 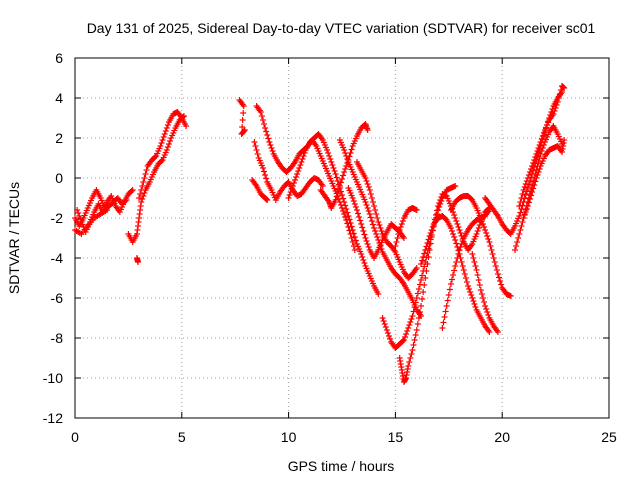 I want to click on y-tick-labels: -12 -10 -8 -6 -4 -2 0 2 4 6, so click(x=53, y=238).